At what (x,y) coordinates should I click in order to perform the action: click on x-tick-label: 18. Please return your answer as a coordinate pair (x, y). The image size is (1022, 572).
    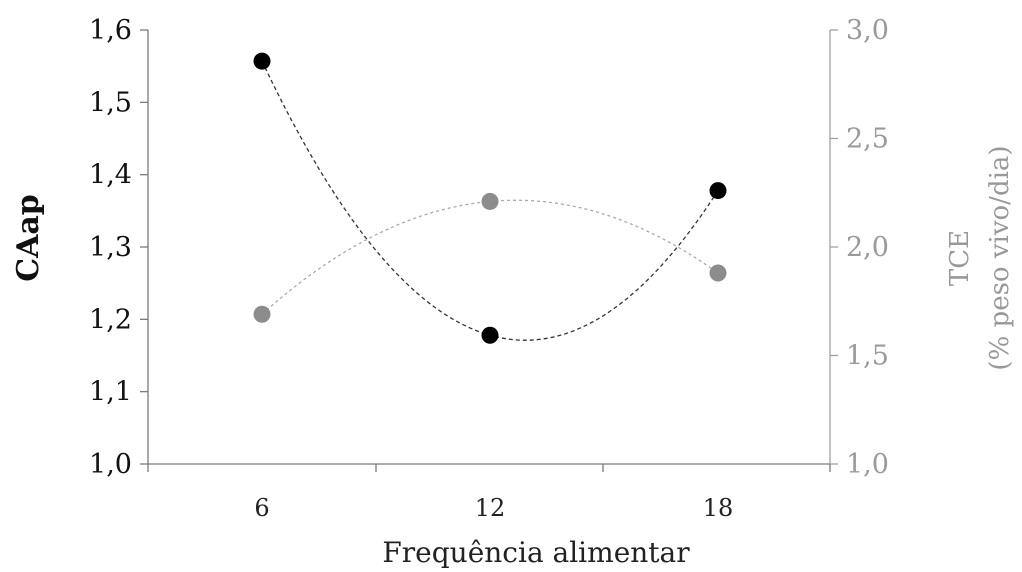
    Looking at the image, I should click on (718, 508).